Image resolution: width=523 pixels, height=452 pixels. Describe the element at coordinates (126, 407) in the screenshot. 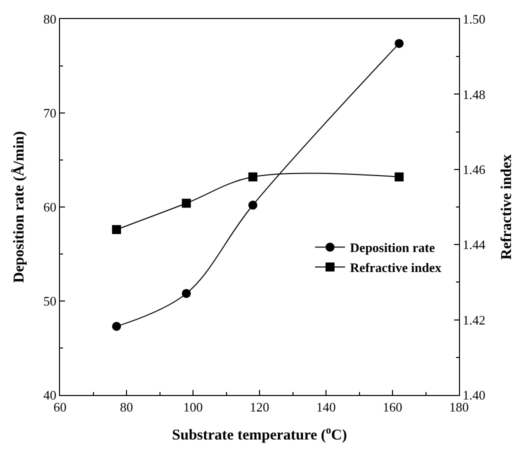

I see `x-tick-label: 80` at that location.